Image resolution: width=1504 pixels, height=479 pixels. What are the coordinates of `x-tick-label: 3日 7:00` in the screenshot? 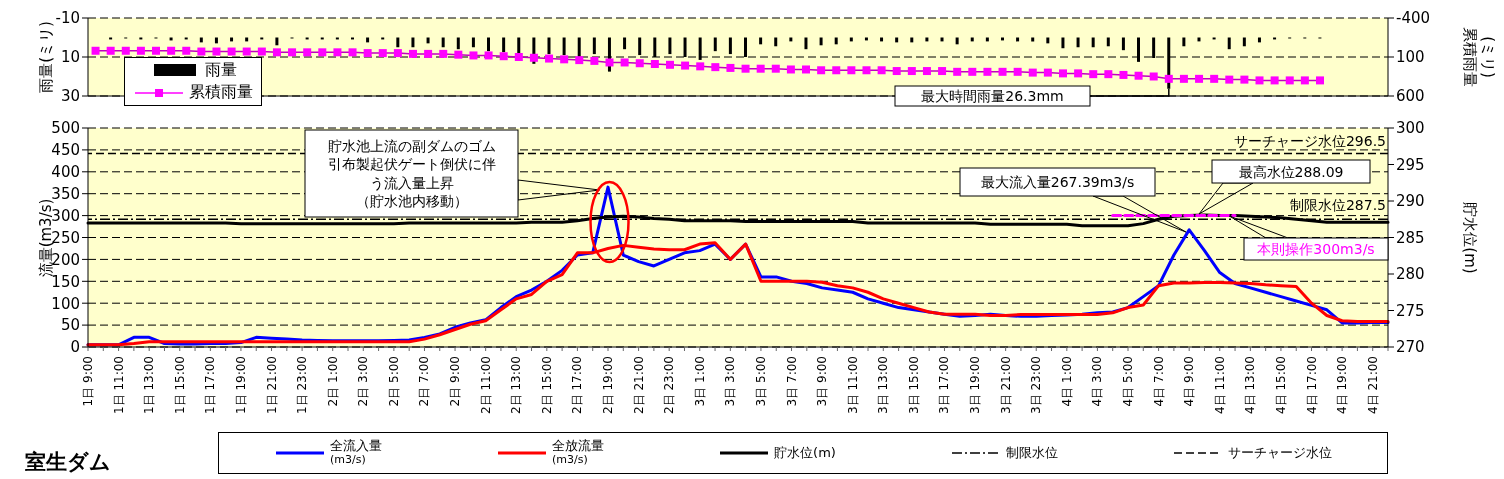 It's located at (791, 381).